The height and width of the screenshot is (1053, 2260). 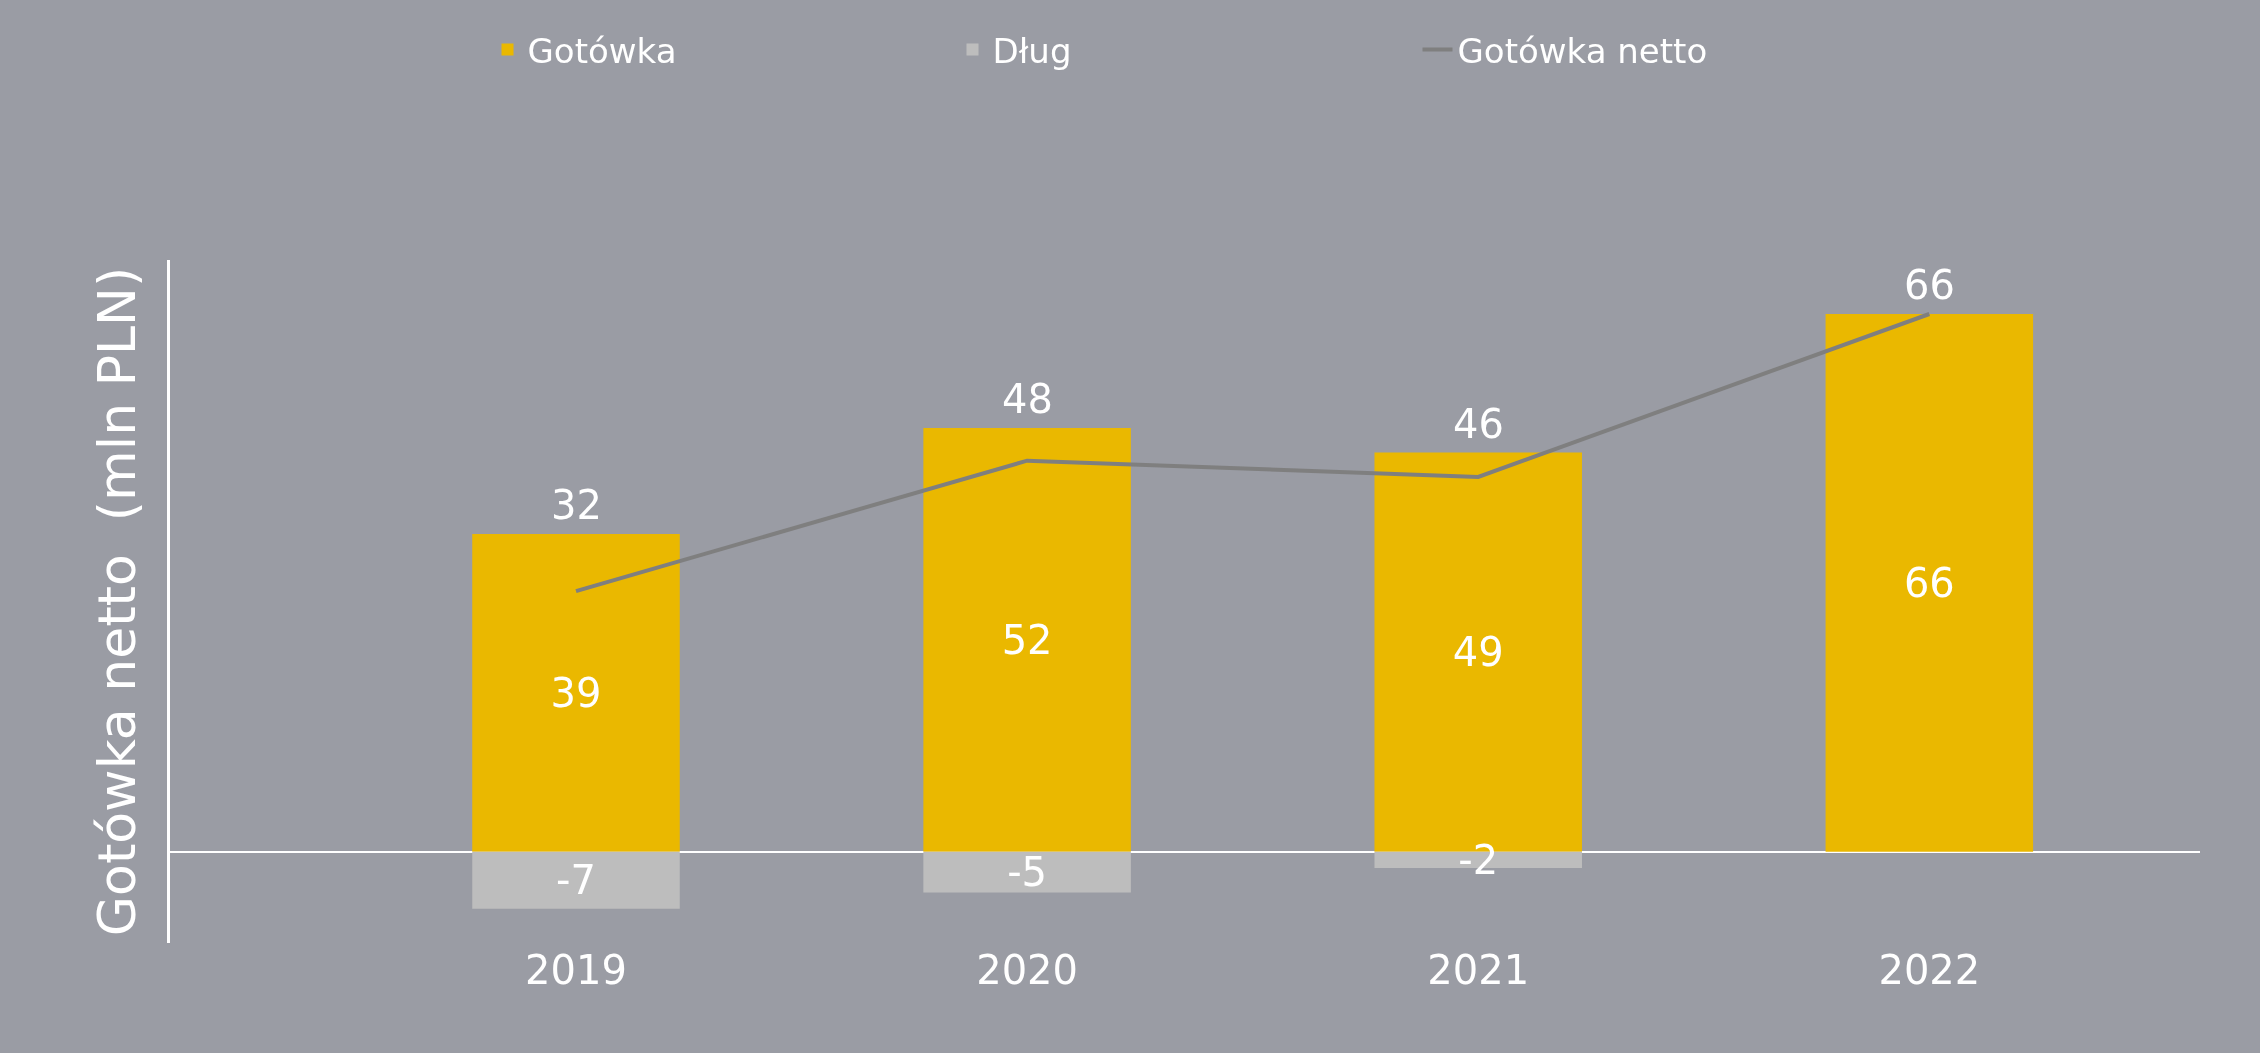 I want to click on x-tick-label: 2019, so click(x=576, y=970).